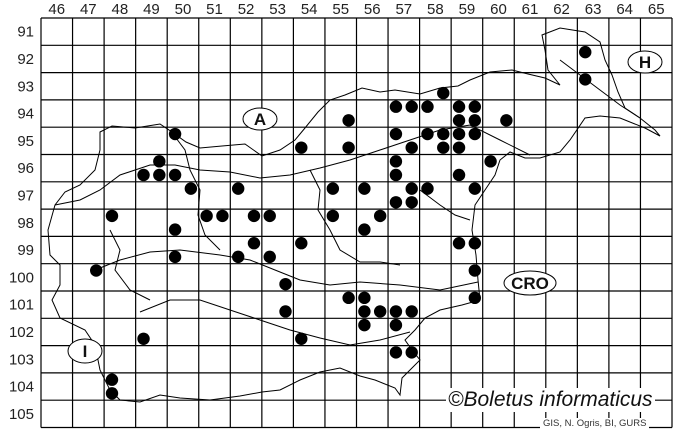 The height and width of the screenshot is (436, 680). What do you see at coordinates (21, 223) in the screenshot?
I see `row-labels: 91 92 93 94 95 96 97 98 99 100 101 102 103 104 105` at bounding box center [21, 223].